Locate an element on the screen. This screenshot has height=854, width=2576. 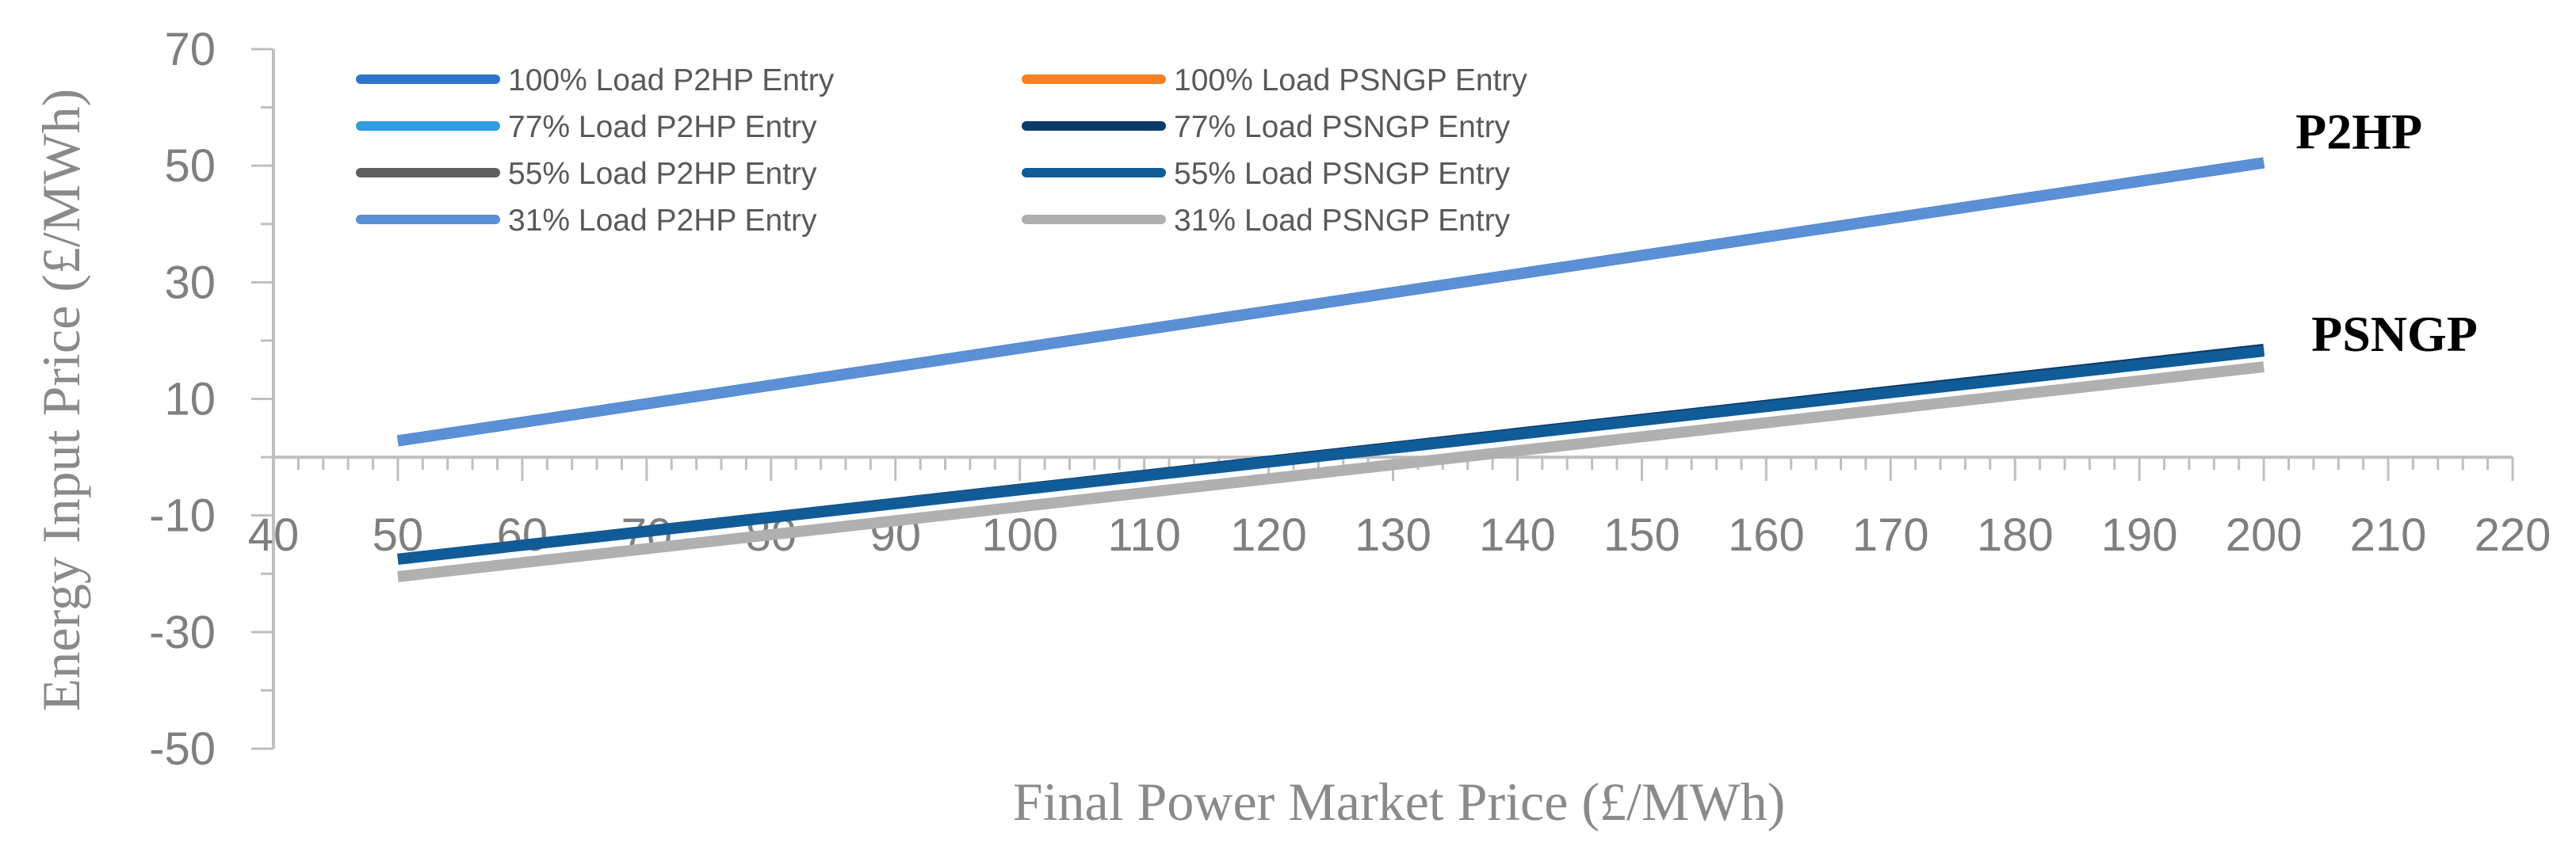
legend-label: 55% Load PSNGP Entry is located at coordinates (1342, 174).